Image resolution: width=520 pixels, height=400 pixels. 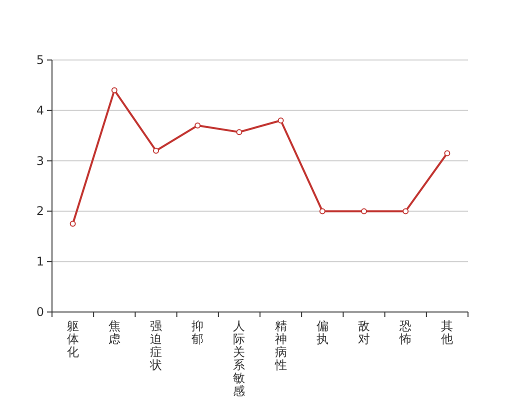 What do you see at coordinates (114, 332) in the screenshot?
I see `x-tick-label: 焦虑` at bounding box center [114, 332].